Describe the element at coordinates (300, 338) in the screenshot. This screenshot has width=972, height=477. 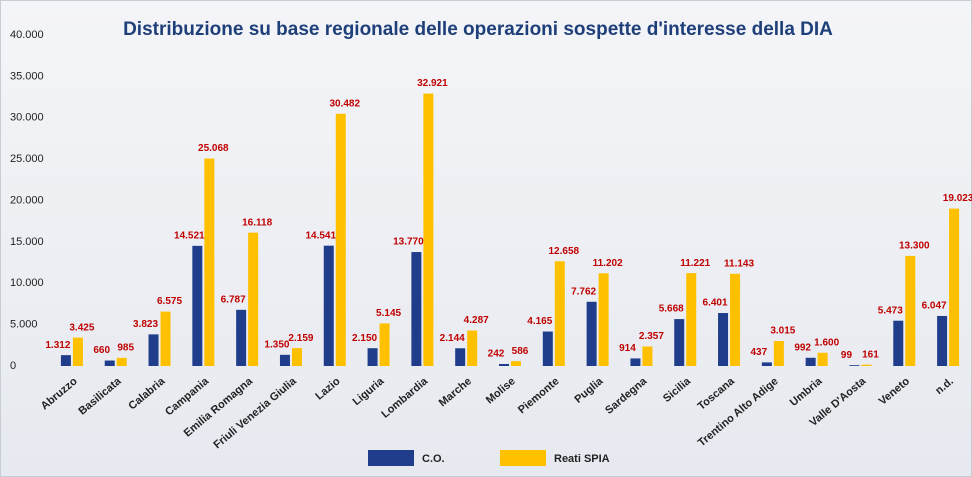
I see `value-label: 2.159` at that location.